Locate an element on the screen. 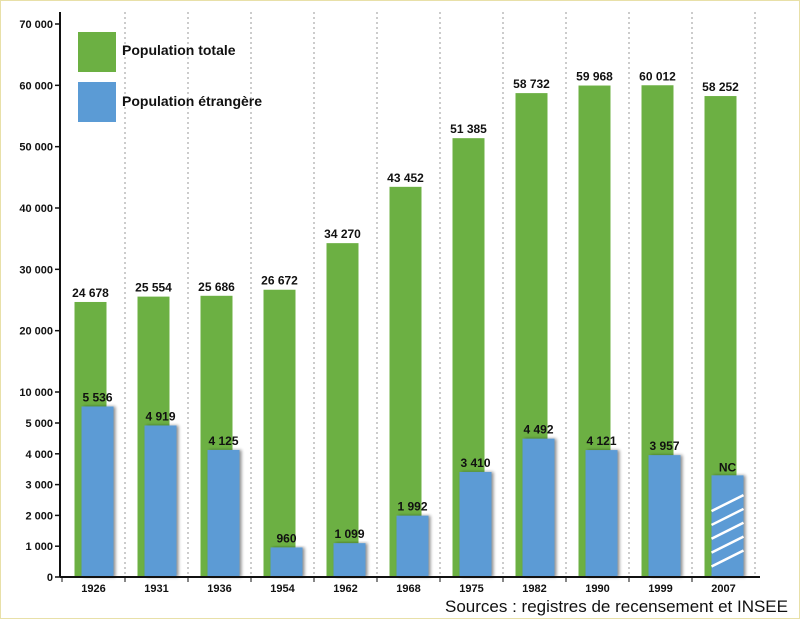 This screenshot has width=800, height=619. data-label-foreign: 3 410 is located at coordinates (475, 463).